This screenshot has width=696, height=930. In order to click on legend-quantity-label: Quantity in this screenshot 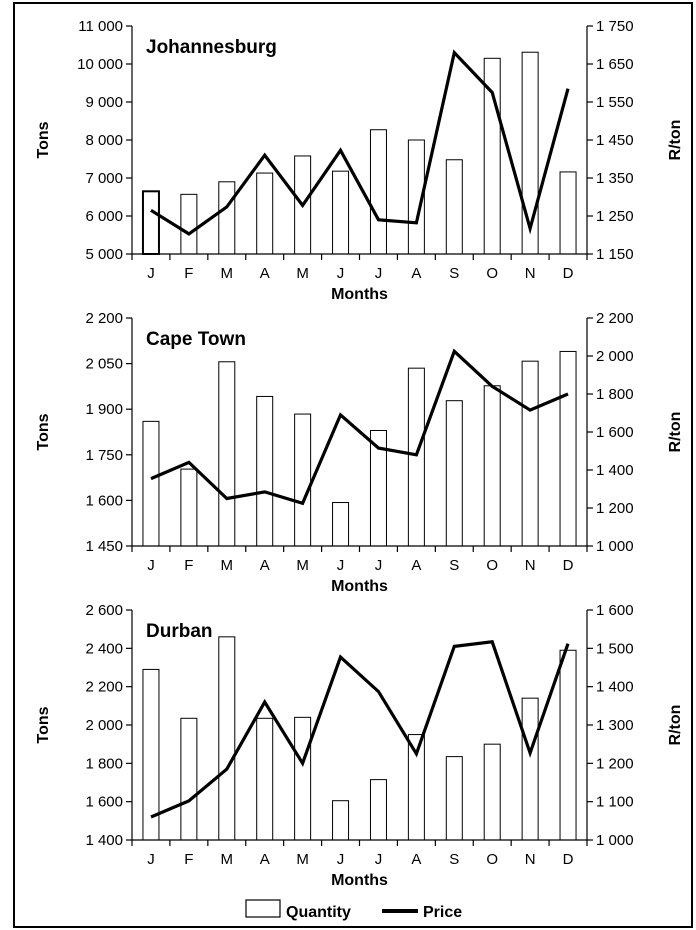, I will do `click(318, 912)`.